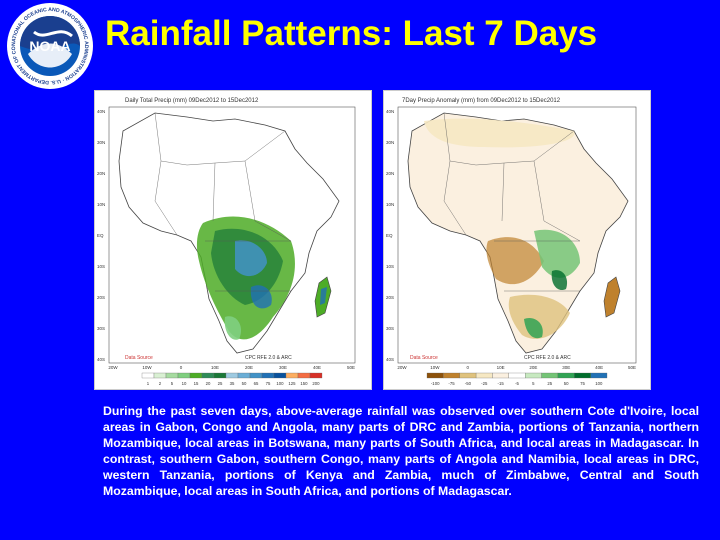 Image resolution: width=720 pixels, height=540 pixels. I want to click on legend-label: 15, so click(196, 383).